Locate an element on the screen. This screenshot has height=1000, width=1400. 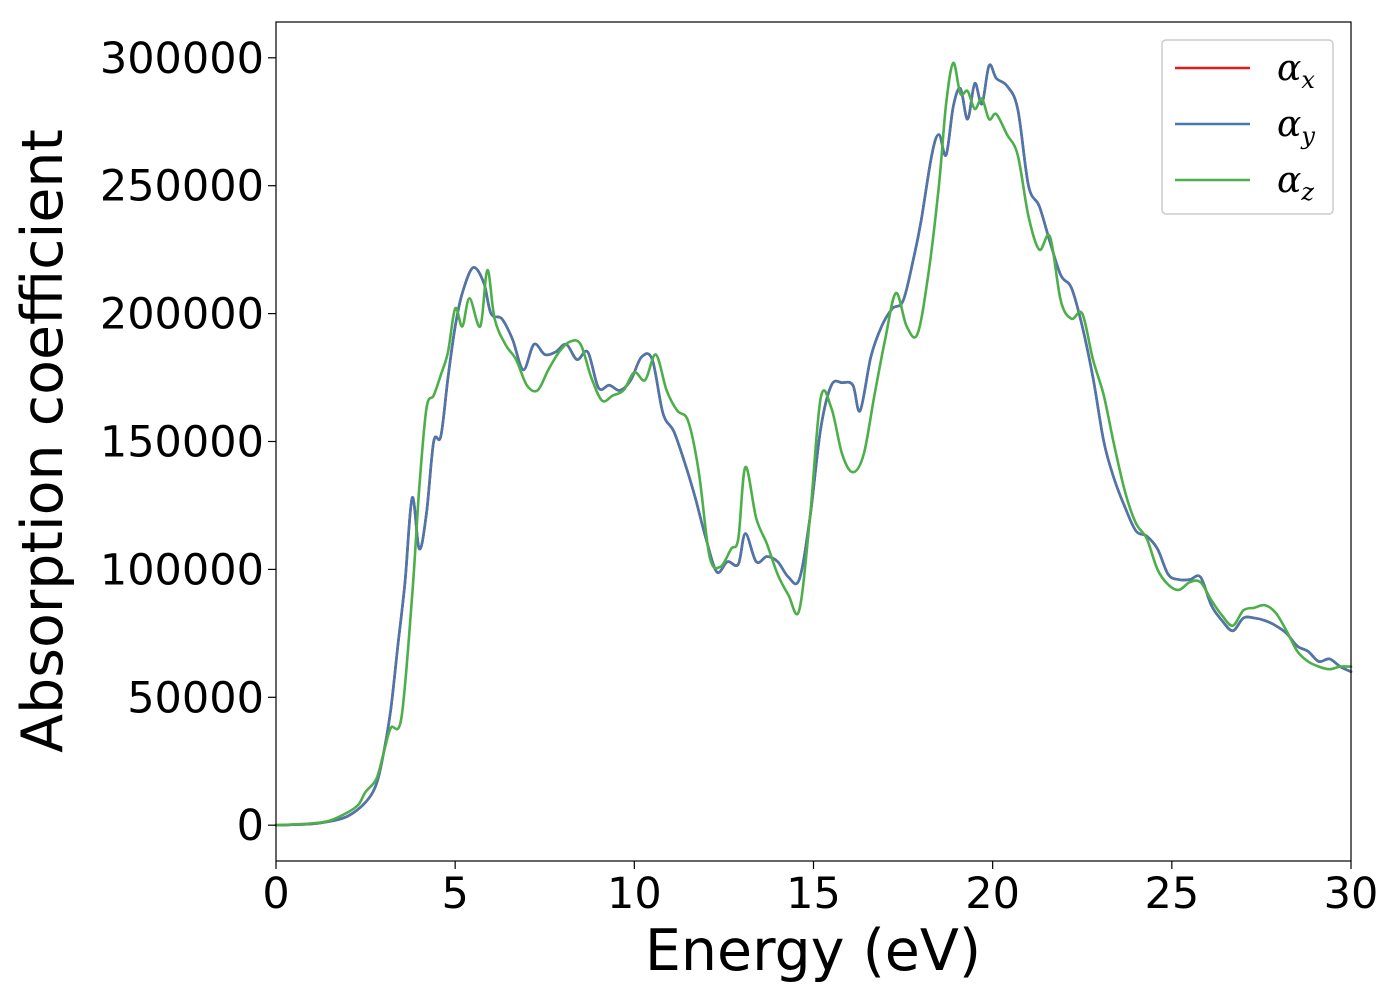
legend-label-y: αy is located at coordinates (1296, 127).